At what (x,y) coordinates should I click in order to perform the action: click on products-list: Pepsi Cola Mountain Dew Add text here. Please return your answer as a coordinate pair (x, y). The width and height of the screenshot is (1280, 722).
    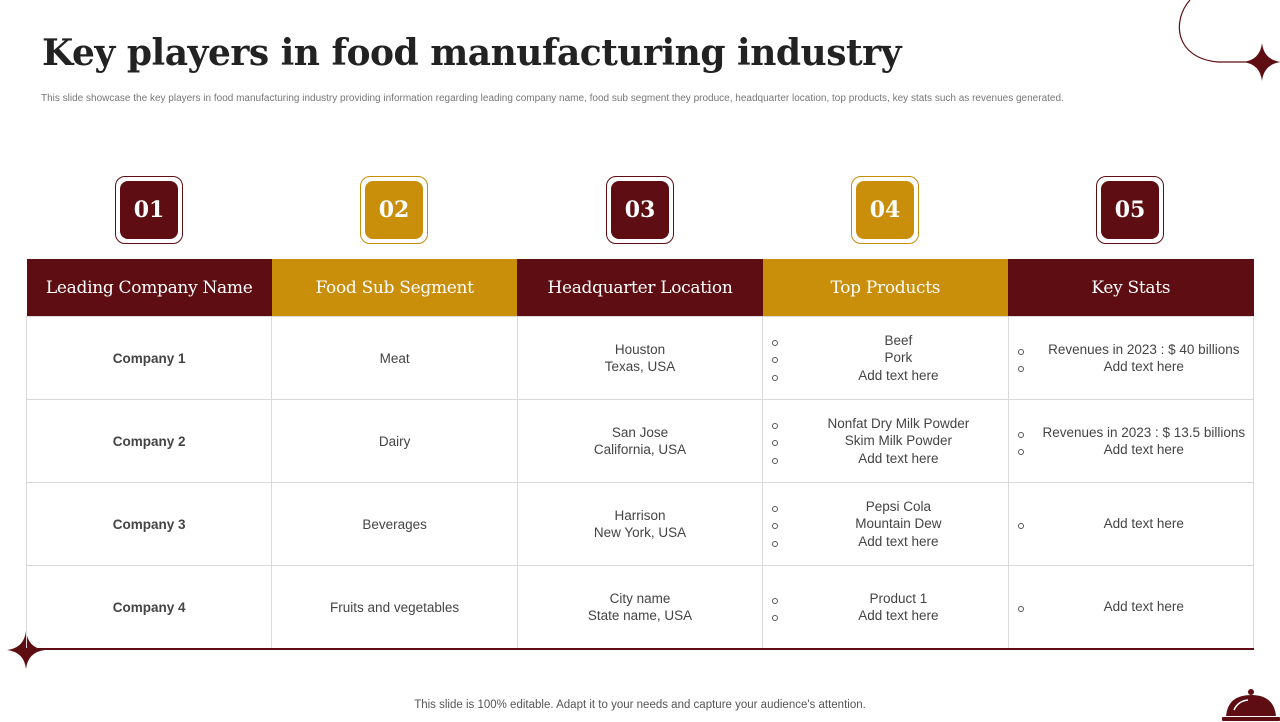
    Looking at the image, I should click on (889, 524).